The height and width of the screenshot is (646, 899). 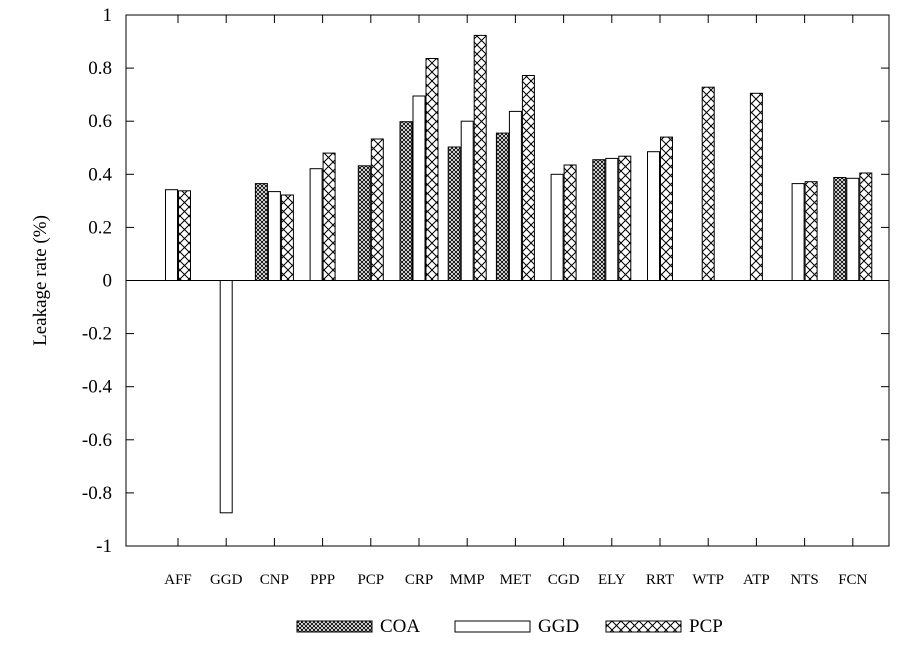 I want to click on x-tick-label-aff: AFF, so click(x=178, y=580).